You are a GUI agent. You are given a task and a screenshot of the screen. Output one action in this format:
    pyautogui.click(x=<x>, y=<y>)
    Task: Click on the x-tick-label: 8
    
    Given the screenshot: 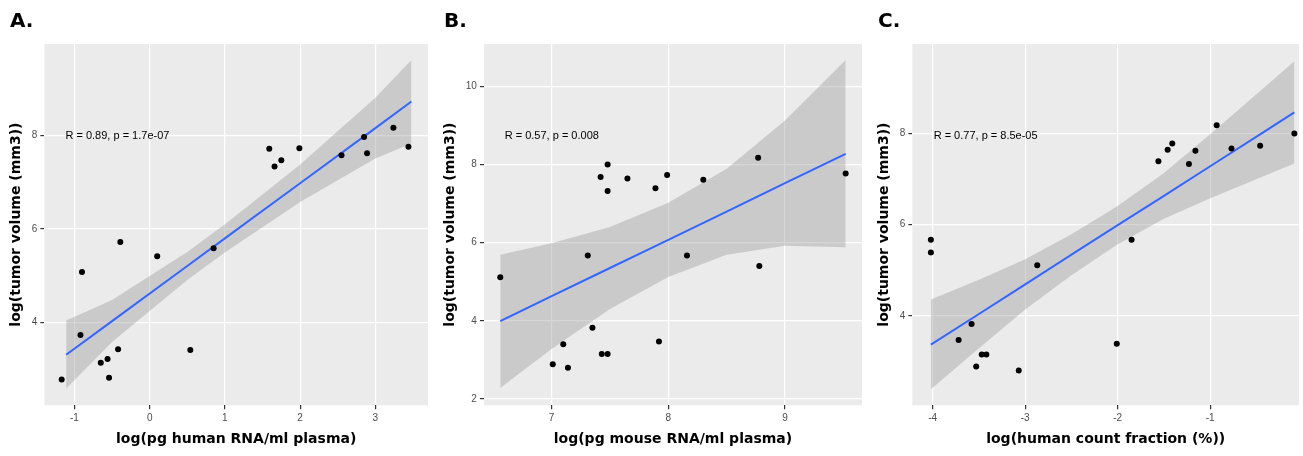 What is the action you would take?
    pyautogui.click(x=668, y=417)
    